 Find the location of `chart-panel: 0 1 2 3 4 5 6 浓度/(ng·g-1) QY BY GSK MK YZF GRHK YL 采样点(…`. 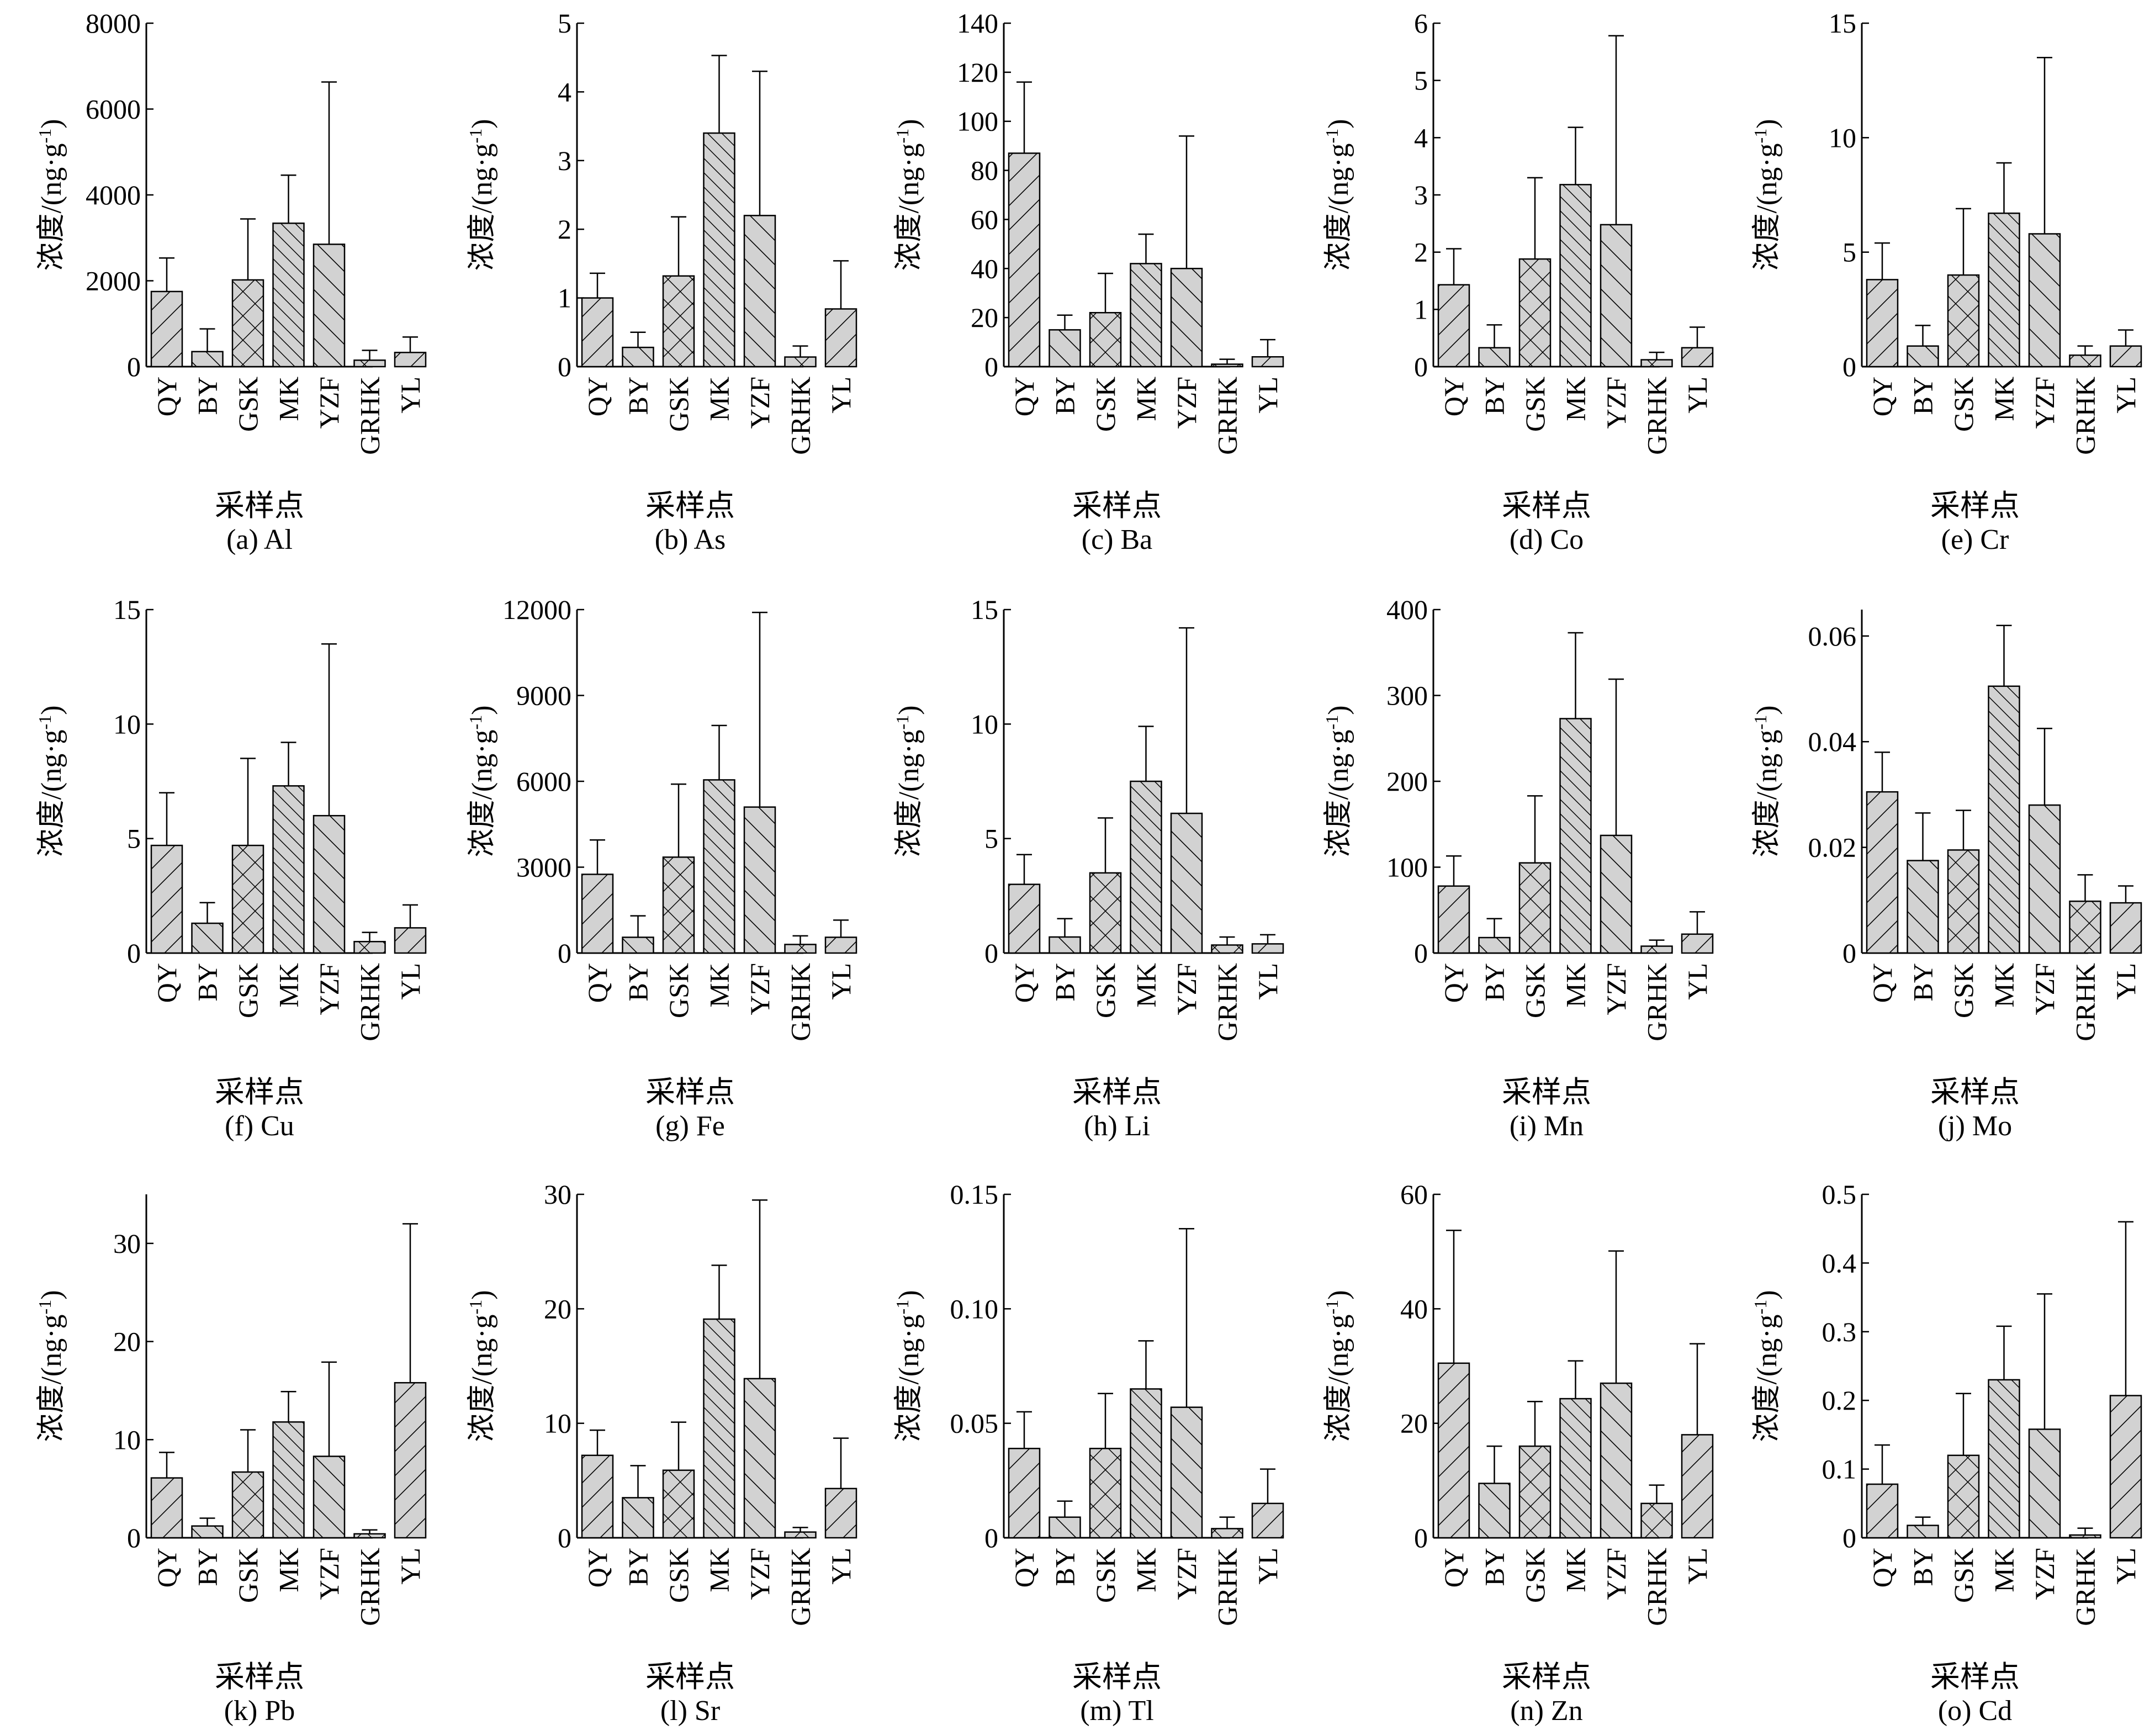

chart-panel: 0 1 2 3 4 5 6 浓度/(ng·g-1) QY BY GSK MK YZF GRHK YL 采样点(… is located at coordinates (1518, 281).